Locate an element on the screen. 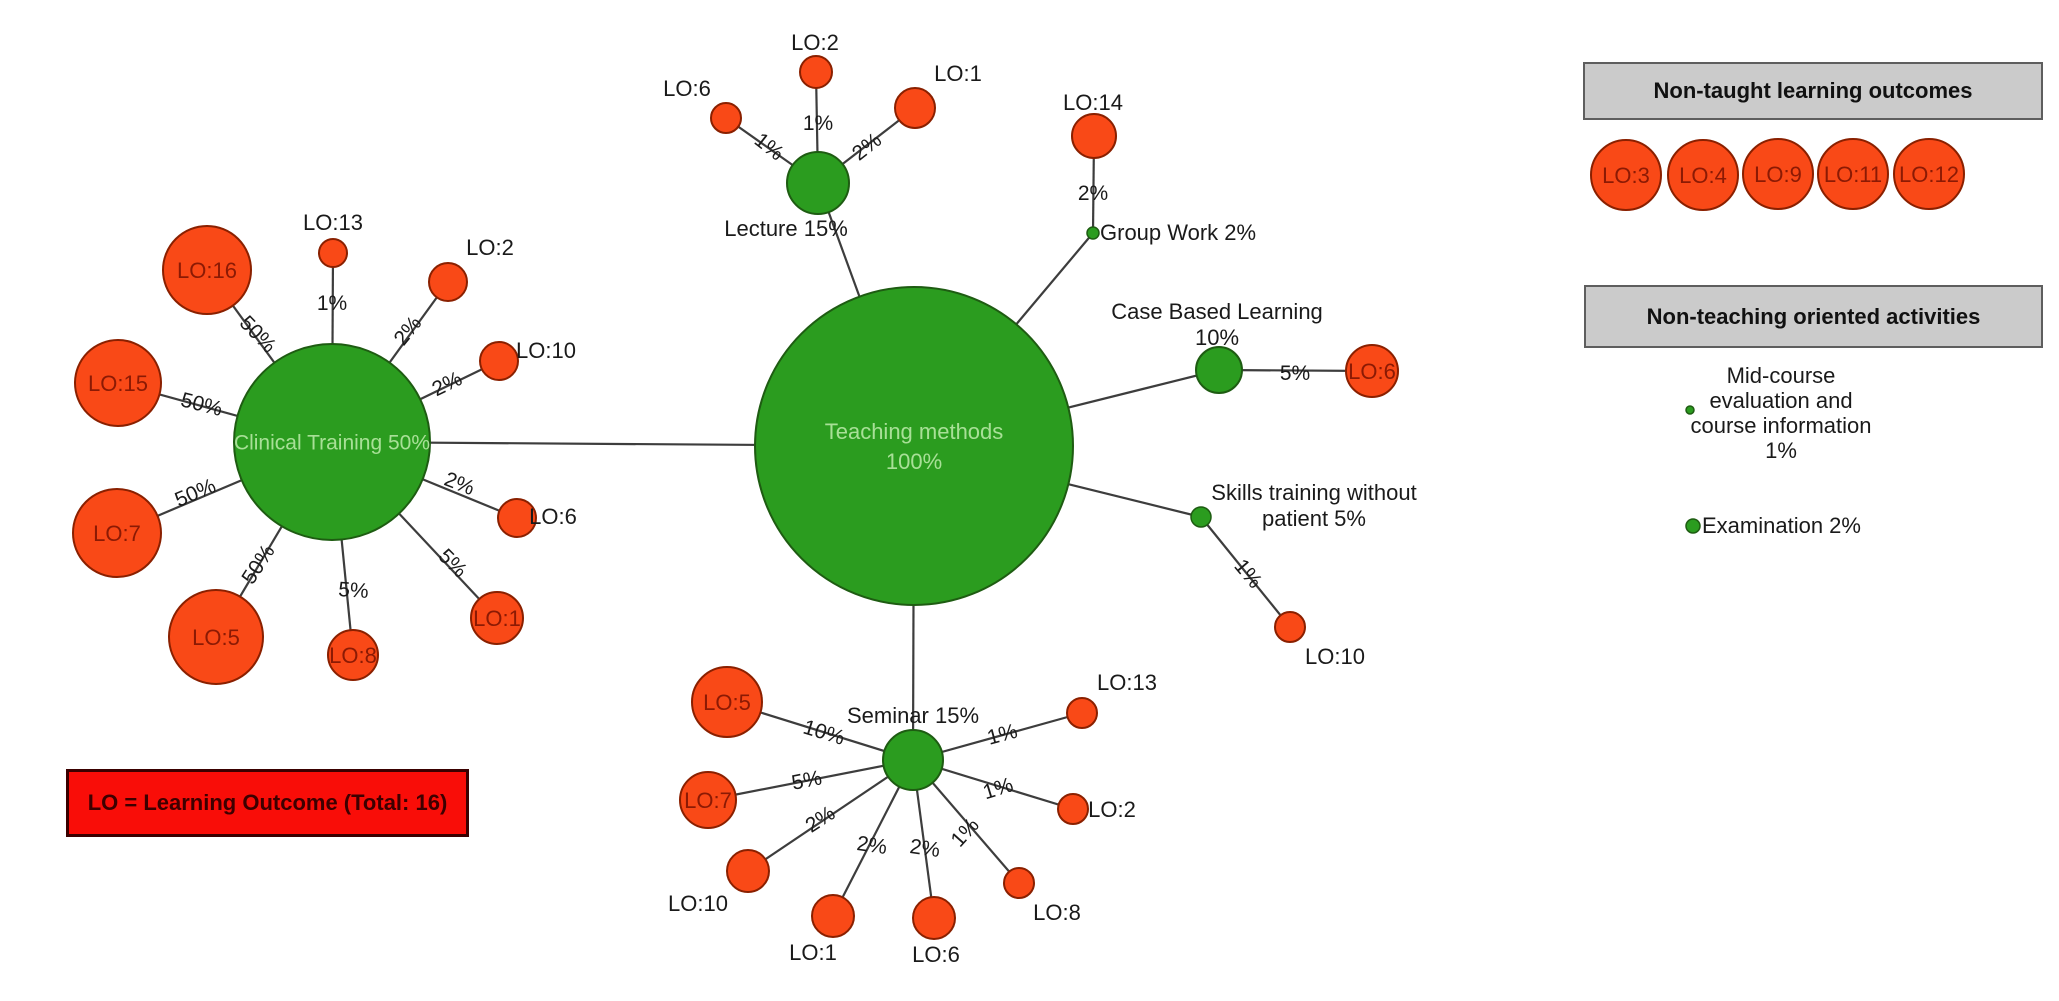 Image resolution: width=2059 pixels, height=1001 pixels. node-c16 is located at coordinates (207, 270).